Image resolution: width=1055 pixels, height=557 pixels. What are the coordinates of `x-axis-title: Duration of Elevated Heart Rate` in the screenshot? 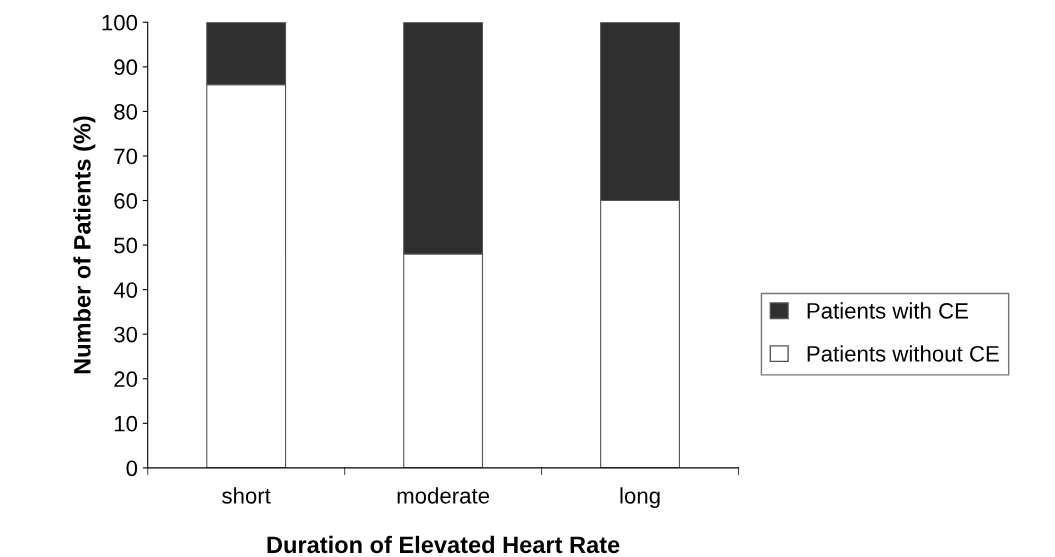 It's located at (443, 544).